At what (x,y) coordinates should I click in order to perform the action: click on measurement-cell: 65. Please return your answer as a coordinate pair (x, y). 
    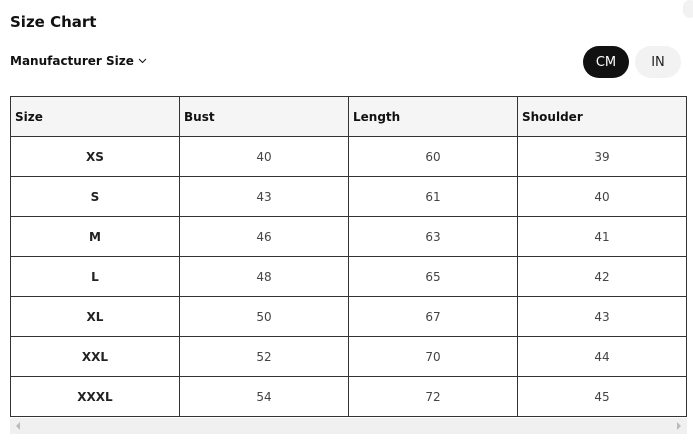
    Looking at the image, I should click on (433, 276).